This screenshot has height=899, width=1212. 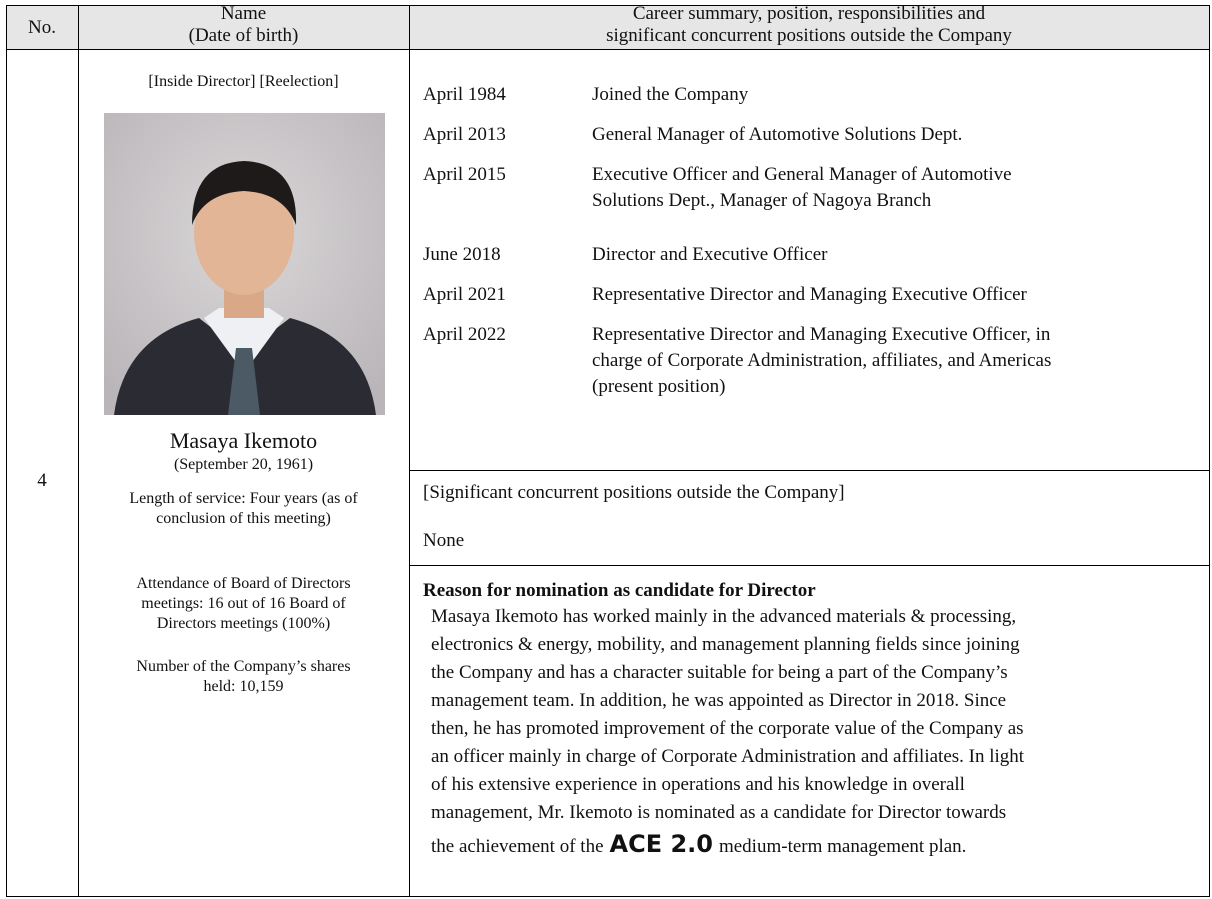 I want to click on header-bg, so click(x=607, y=27).